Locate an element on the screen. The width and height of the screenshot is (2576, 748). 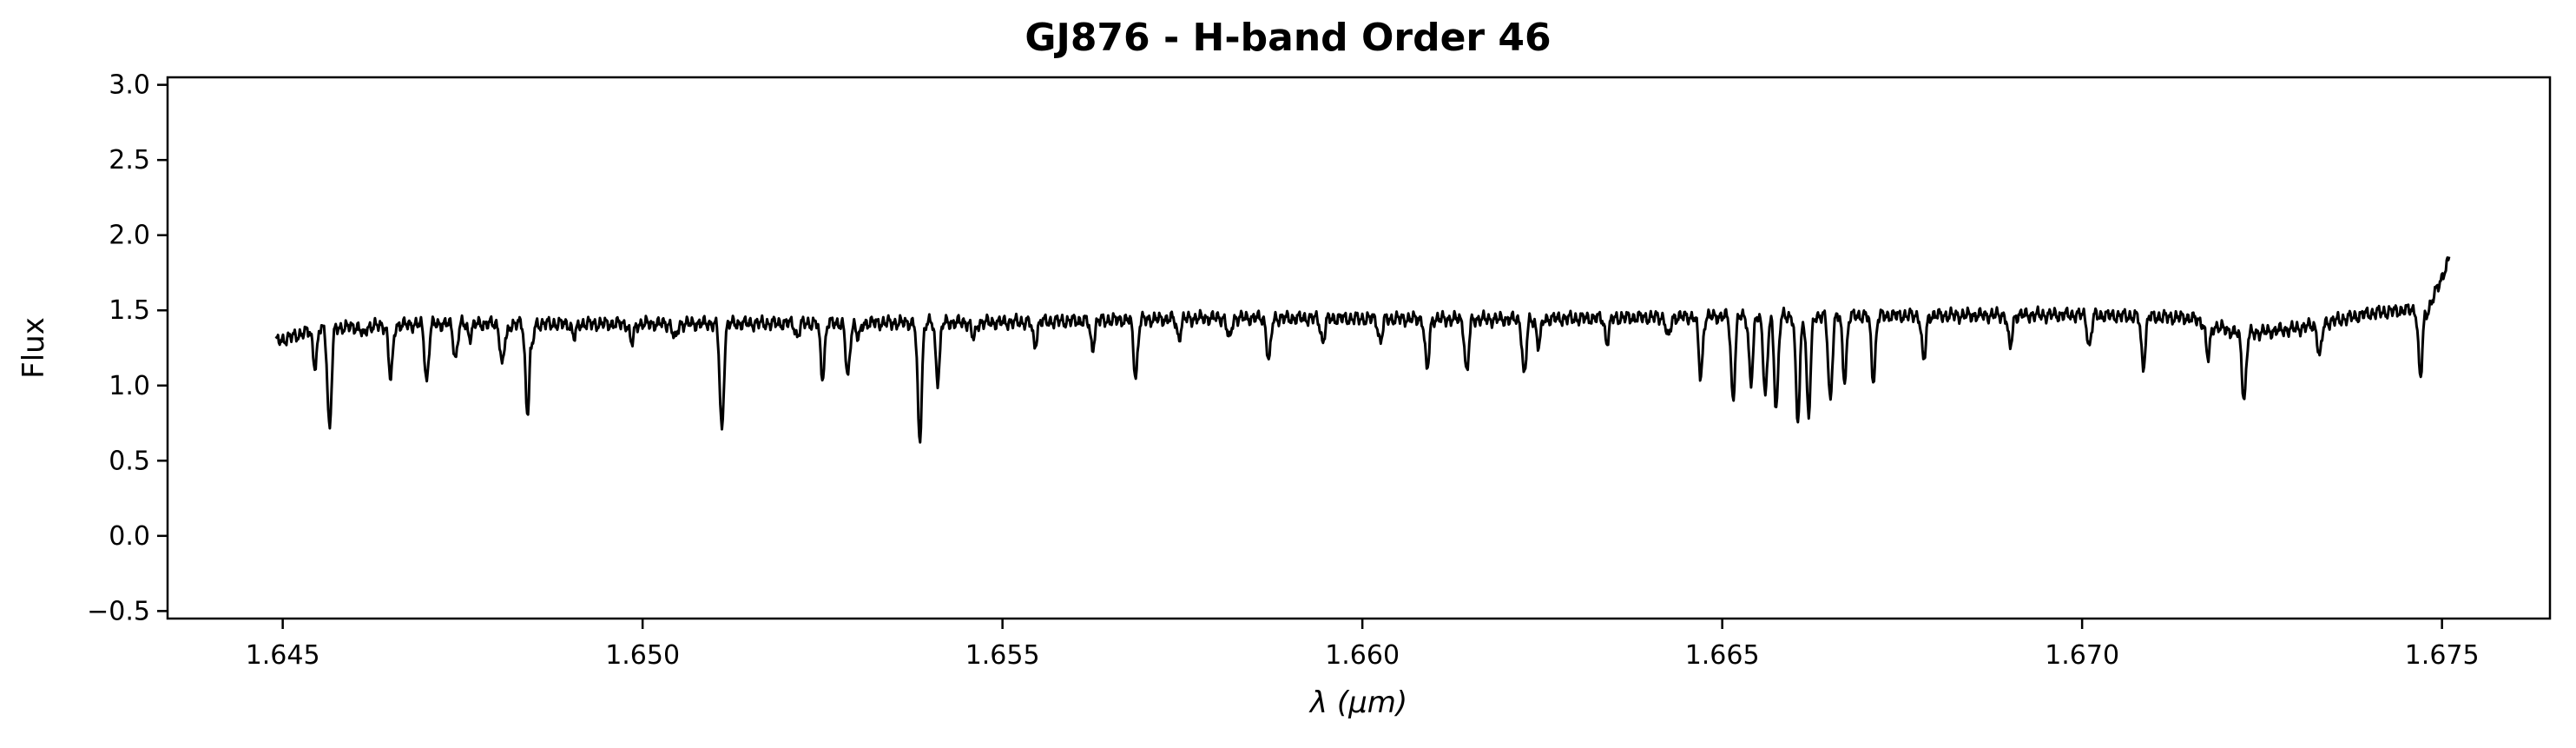
x-tick-label: 1.655 is located at coordinates (1002, 655).